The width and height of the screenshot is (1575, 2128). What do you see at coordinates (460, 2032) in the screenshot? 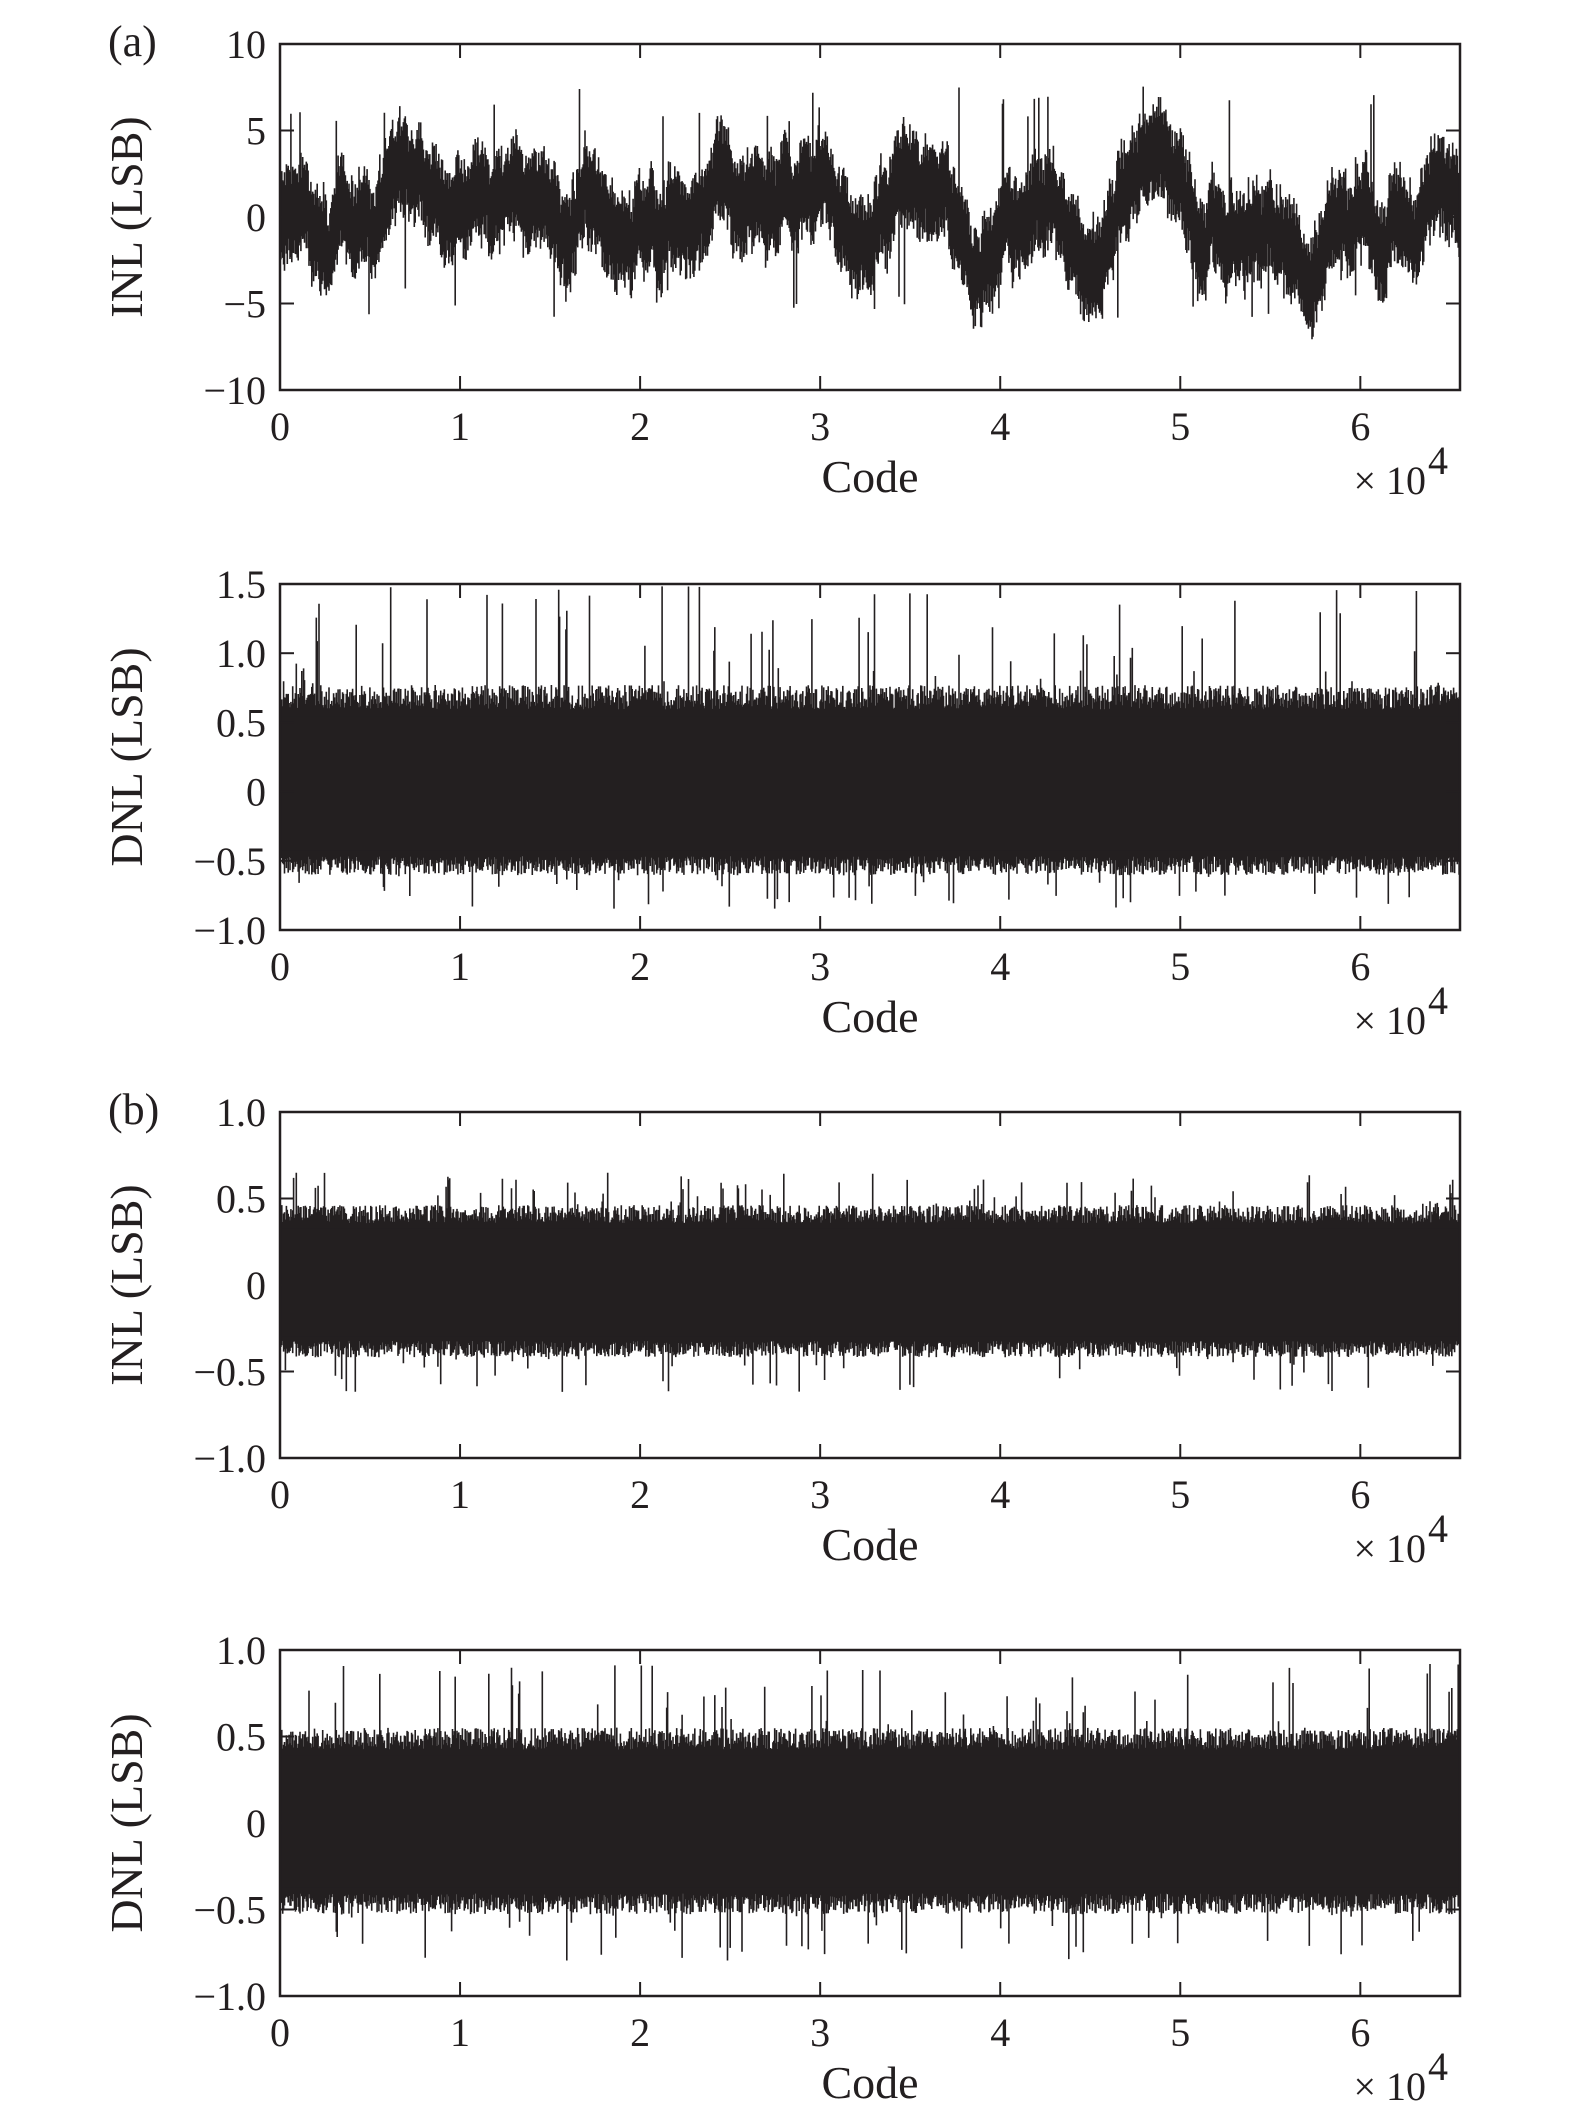
I see `chart-4-xtick-label: 1` at bounding box center [460, 2032].